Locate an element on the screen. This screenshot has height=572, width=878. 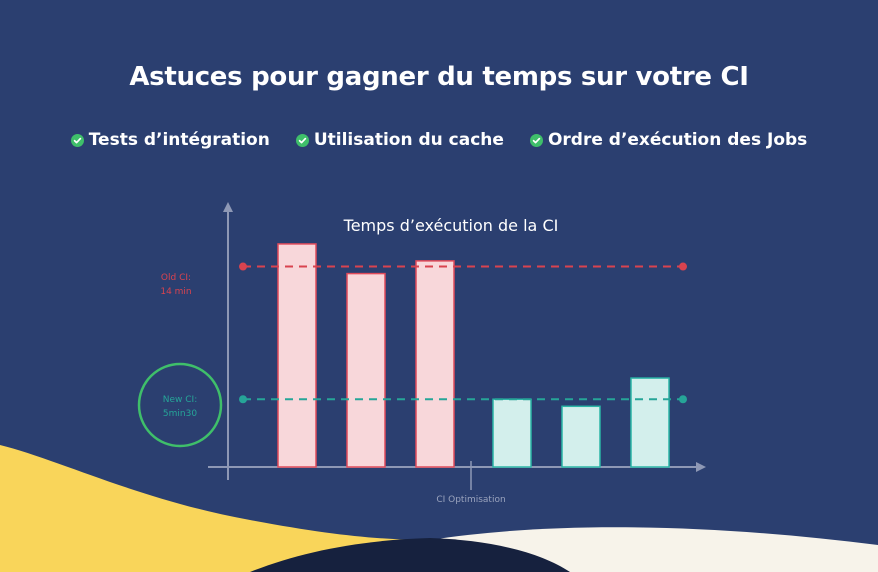
old-ci-label-line1: Old CI: is located at coordinates (176, 278).